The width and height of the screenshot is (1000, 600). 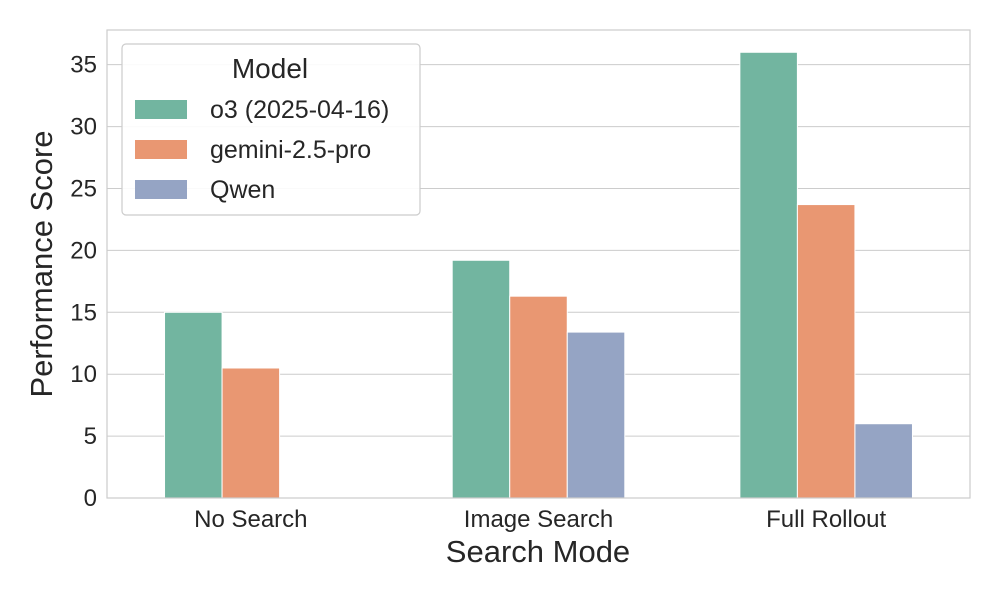 I want to click on x-tick-labels: No Search Image Search Full Rollout, so click(x=540, y=519).